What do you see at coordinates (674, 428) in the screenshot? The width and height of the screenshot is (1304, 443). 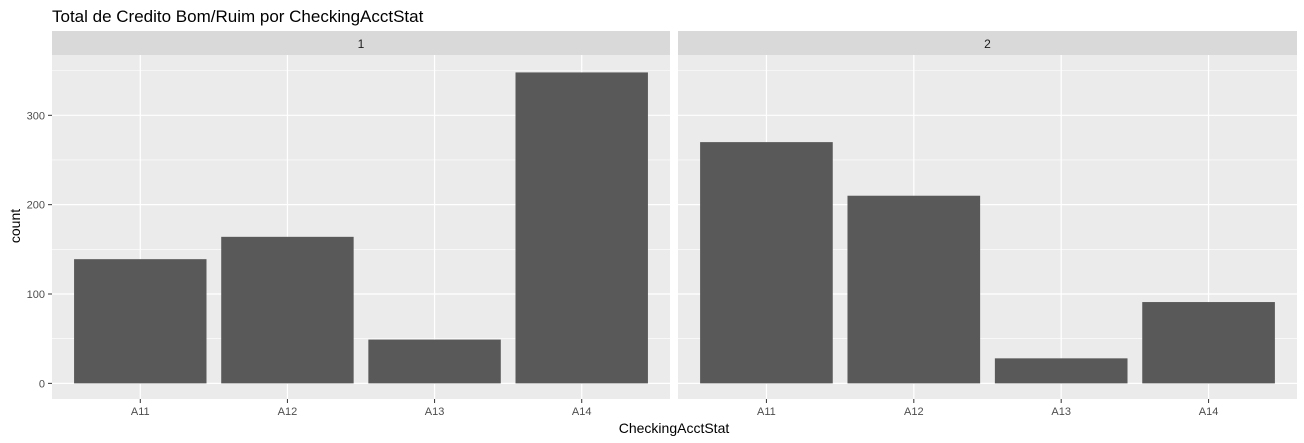 I see `x-axis-title: CheckingAcctStat` at bounding box center [674, 428].